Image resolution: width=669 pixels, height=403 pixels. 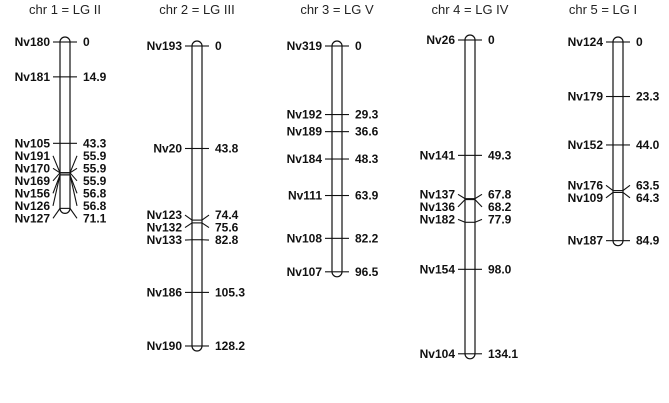 What do you see at coordinates (603, 9) in the screenshot?
I see `chromosome-title: chr 5 = LG I` at bounding box center [603, 9].